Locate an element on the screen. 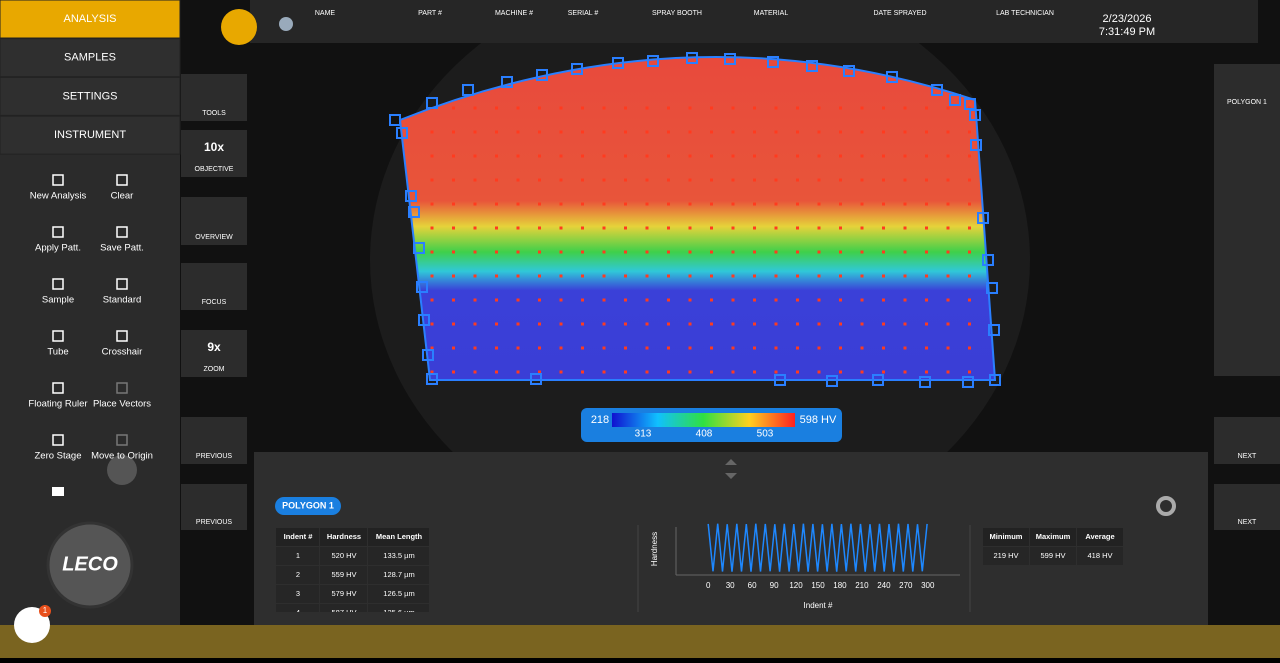  notification-button is located at coordinates (32, 625).